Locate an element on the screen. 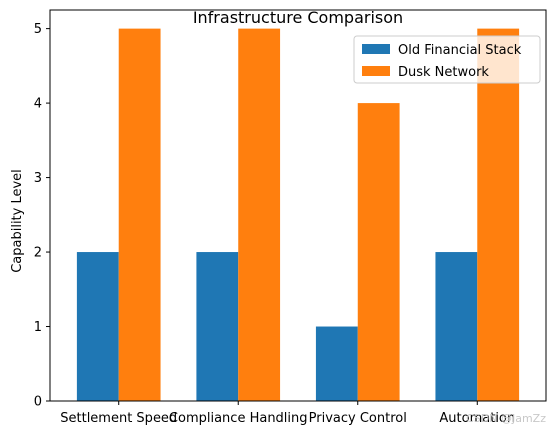  y-tick-label: 2 is located at coordinates (38, 253).